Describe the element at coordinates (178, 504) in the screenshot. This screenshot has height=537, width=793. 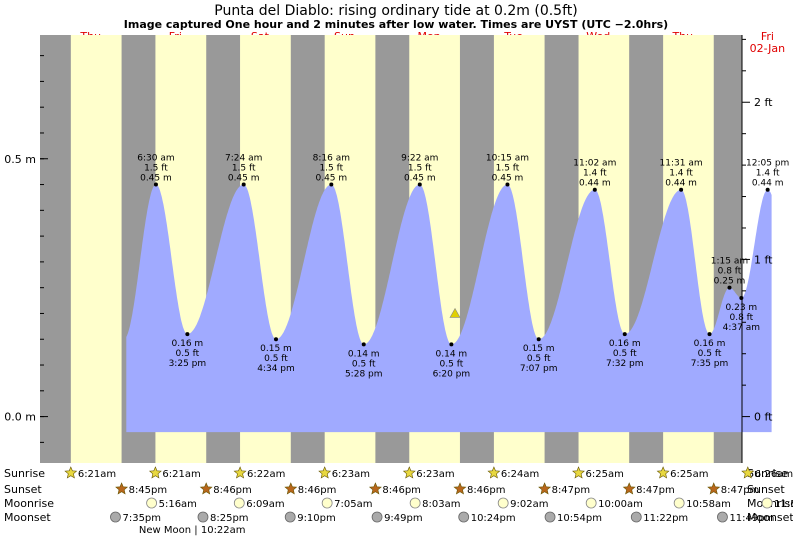
I see `moonrise-time: 5:16am` at that location.